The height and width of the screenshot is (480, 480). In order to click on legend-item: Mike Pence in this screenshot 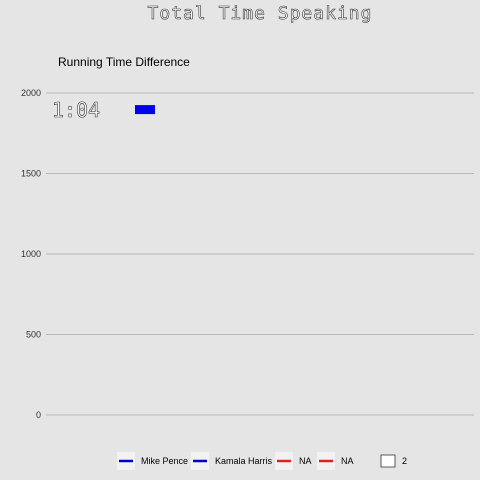, I will do `click(152, 461)`.